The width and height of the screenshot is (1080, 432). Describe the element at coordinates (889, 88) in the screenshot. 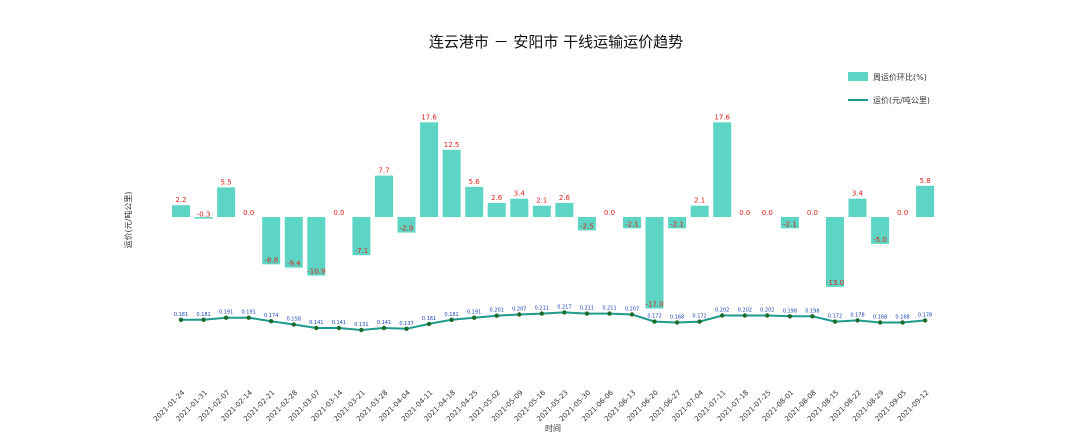

I see `legend: 周运价环比(%) 运价(元/吨公里)` at that location.